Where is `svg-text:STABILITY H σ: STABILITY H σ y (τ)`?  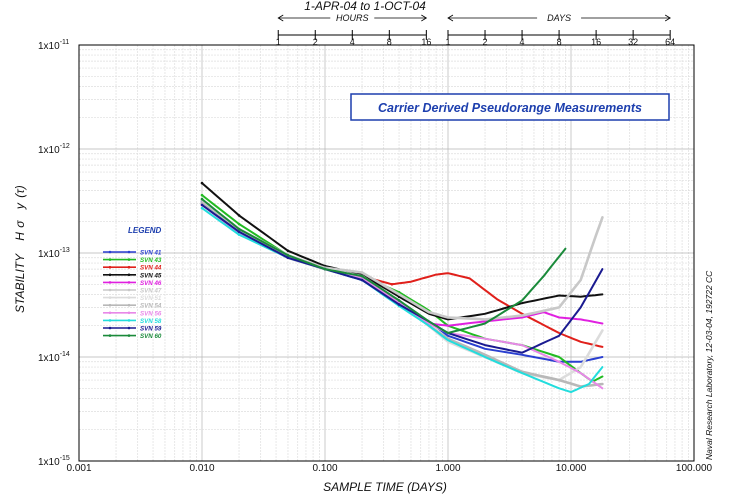
svg-text:STABILITY H σ: STABILITY H σ y (τ) is located at coordinates (20, 249).